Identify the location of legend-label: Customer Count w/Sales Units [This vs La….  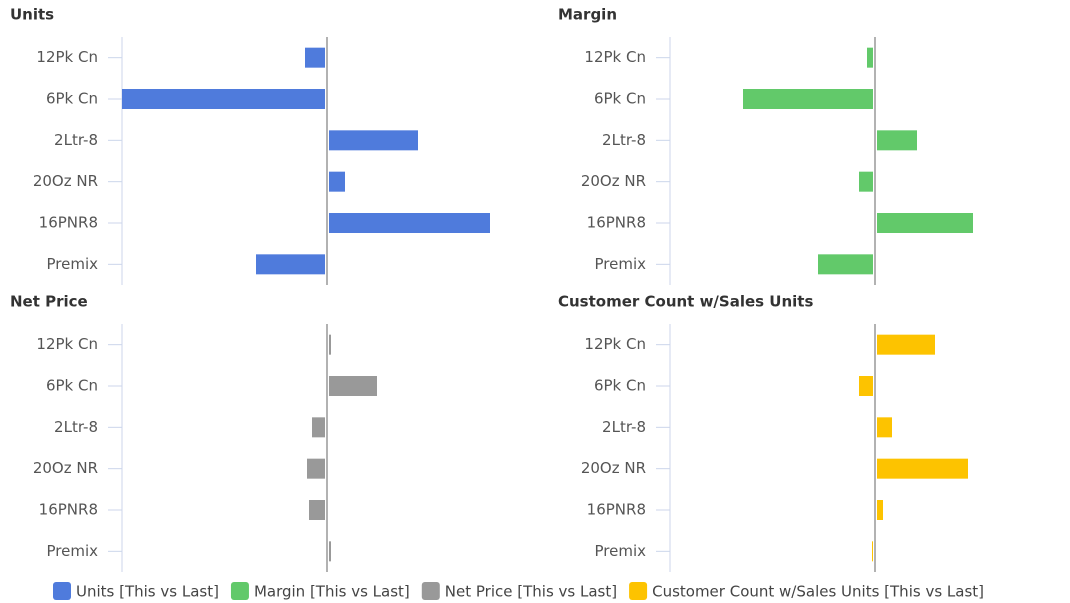
(818, 592).